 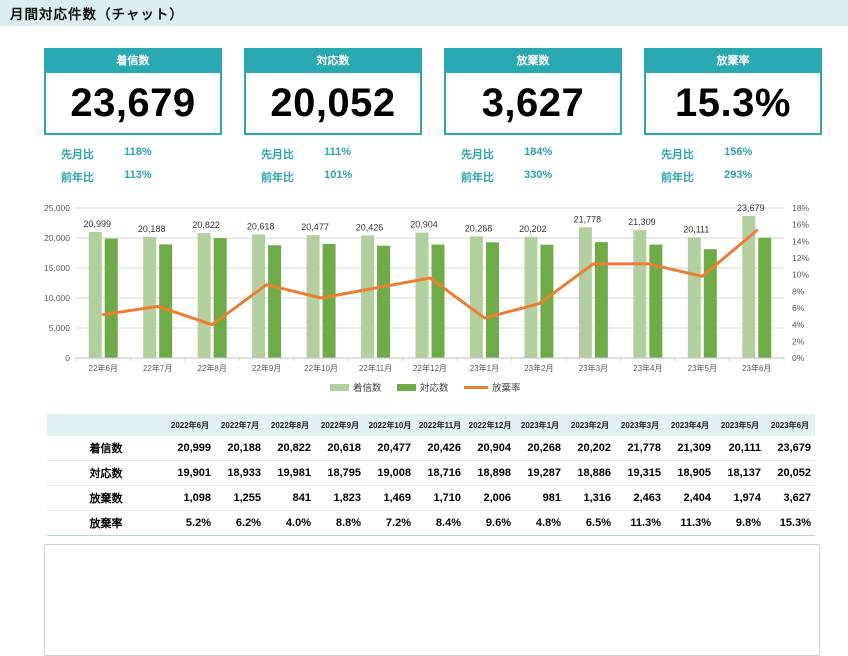 I want to click on table-cell: 20,618, so click(x=340, y=448).